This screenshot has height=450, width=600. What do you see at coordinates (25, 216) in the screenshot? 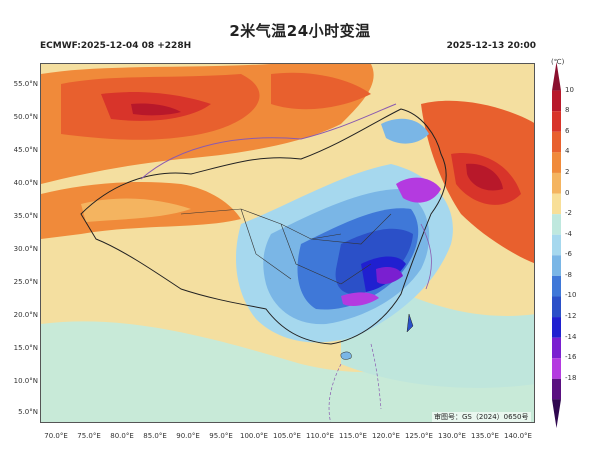
I see `lat-label: 35.0°N` at bounding box center [25, 216].